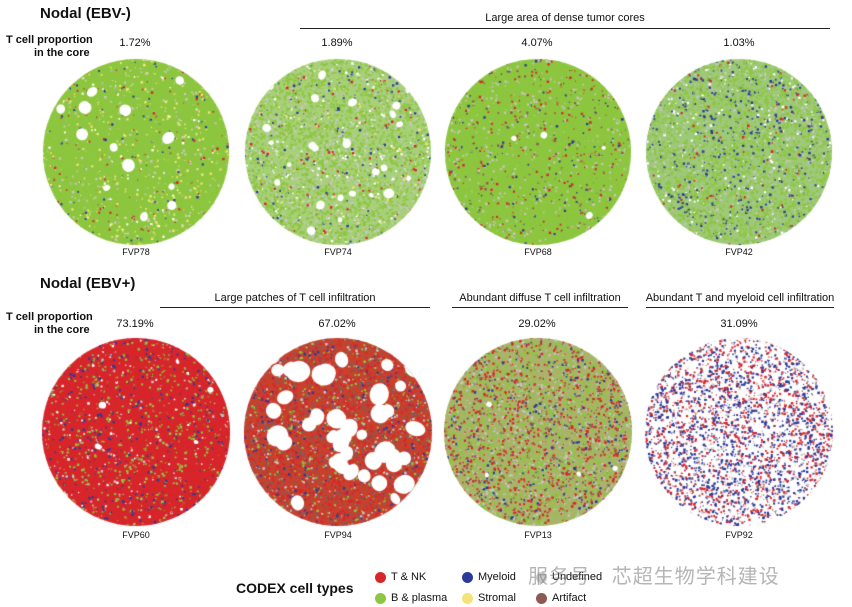  I want to click on legend-item-b-plasma: B & plasma, so click(411, 598).